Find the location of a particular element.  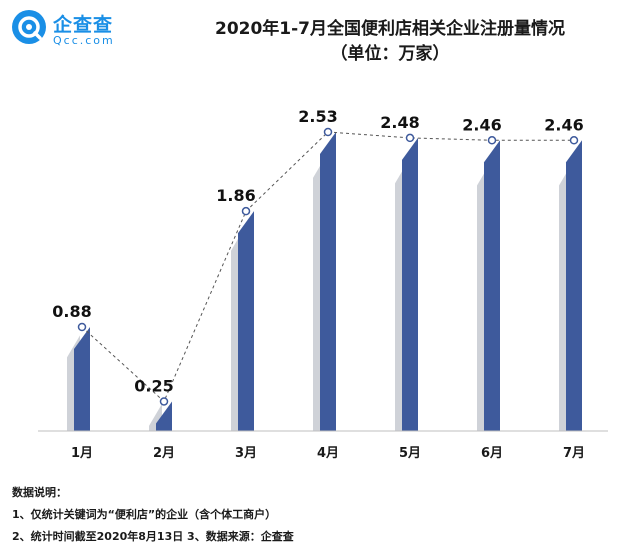

magnifier-q-icon is located at coordinates (29, 27).